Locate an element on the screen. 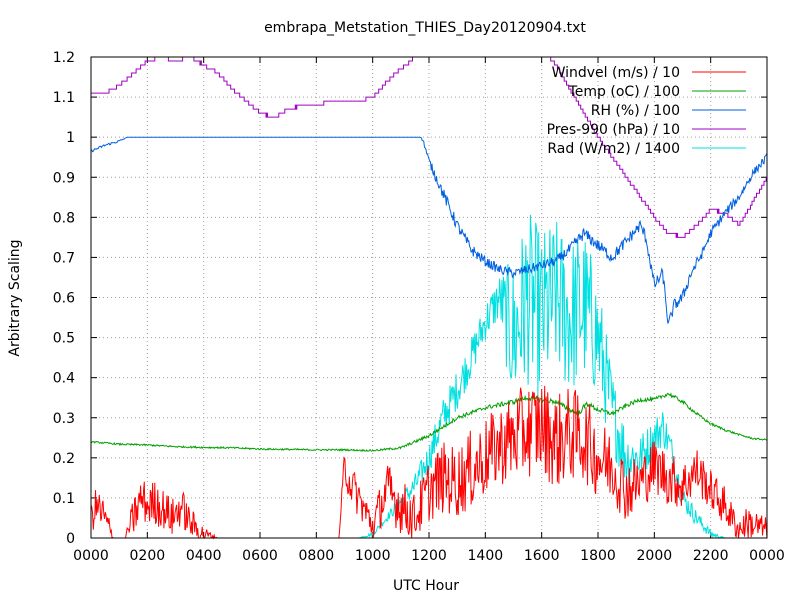  legend-label-0: Windvel (m/s) / 10 is located at coordinates (616, 73).